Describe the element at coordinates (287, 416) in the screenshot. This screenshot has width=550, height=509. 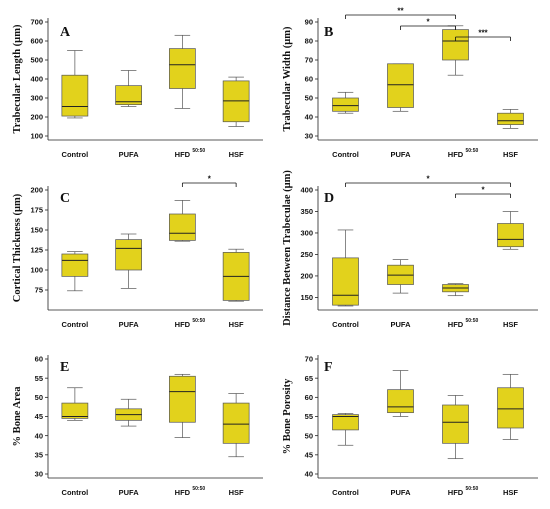
I see `y-axis-title: % Bone Porosity` at that location.